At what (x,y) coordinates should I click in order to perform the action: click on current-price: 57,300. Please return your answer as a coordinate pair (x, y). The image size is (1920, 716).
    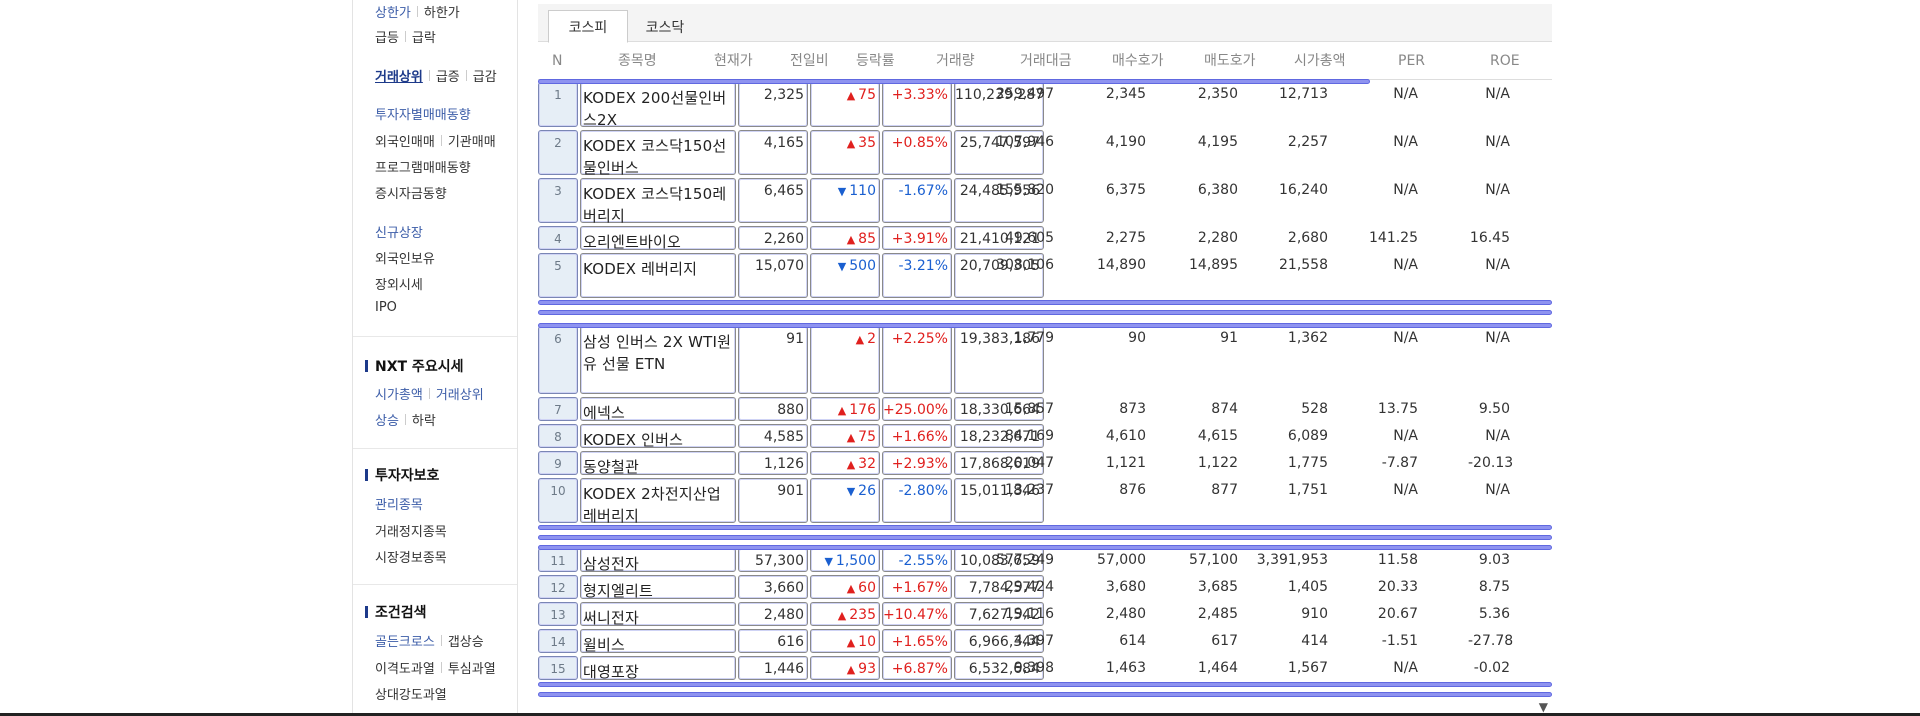
    Looking at the image, I should click on (773, 560).